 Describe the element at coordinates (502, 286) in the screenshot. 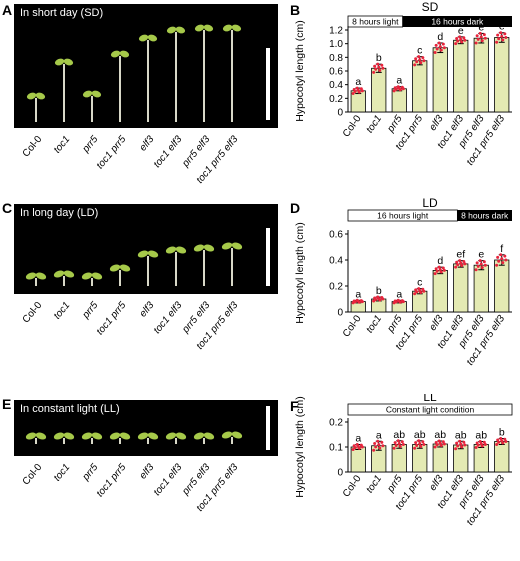

I see `bar-toc1-prr5-elf3` at that location.